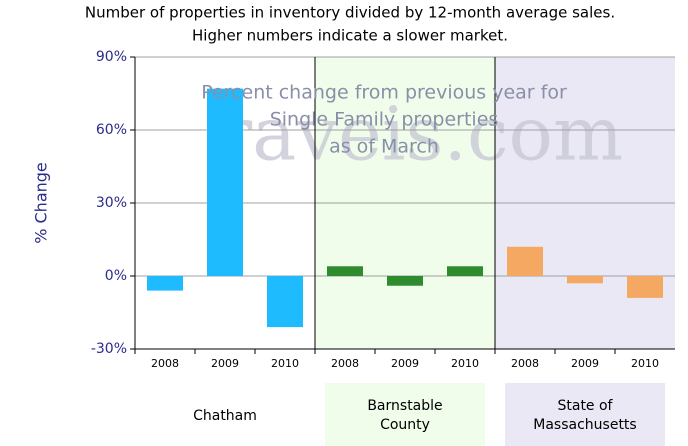 This screenshot has height=446, width=688. What do you see at coordinates (111, 57) in the screenshot?
I see `y-tick-label: 90%` at bounding box center [111, 57].